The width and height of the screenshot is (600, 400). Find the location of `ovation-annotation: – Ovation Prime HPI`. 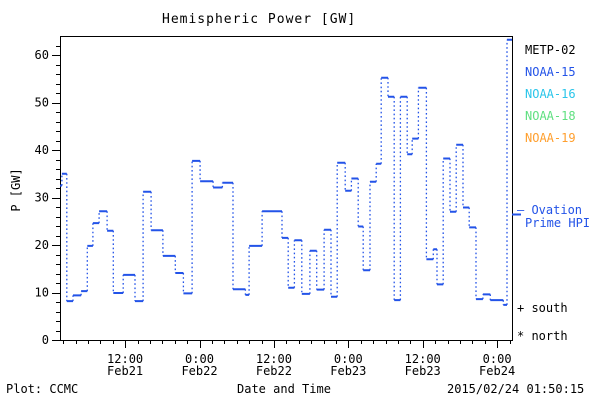

ovation-annotation: – Ovation Prime HPI is located at coordinates (553, 217).